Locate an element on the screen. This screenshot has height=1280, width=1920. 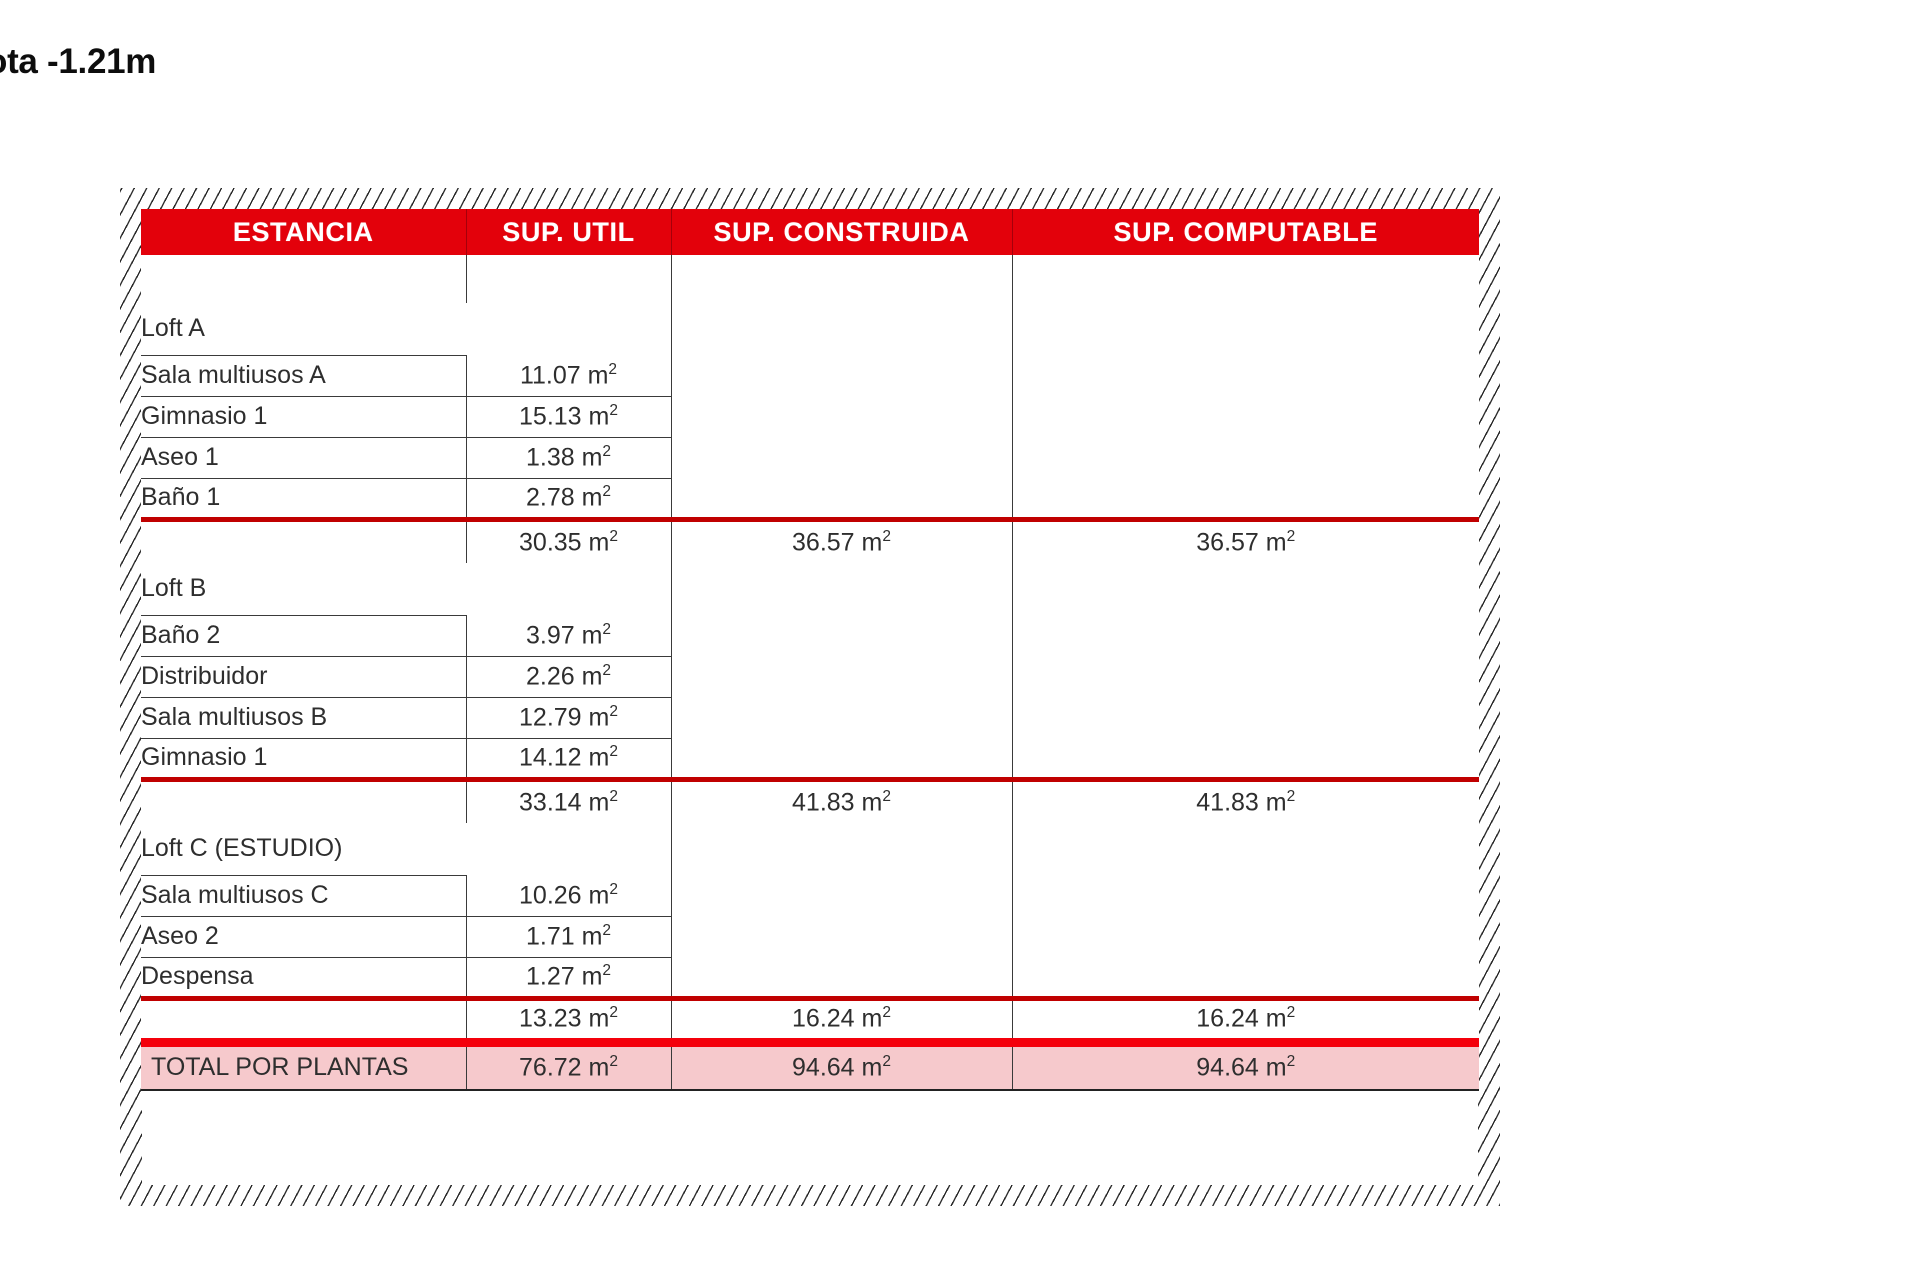
room-name: Sala multiusos B is located at coordinates (304, 718).